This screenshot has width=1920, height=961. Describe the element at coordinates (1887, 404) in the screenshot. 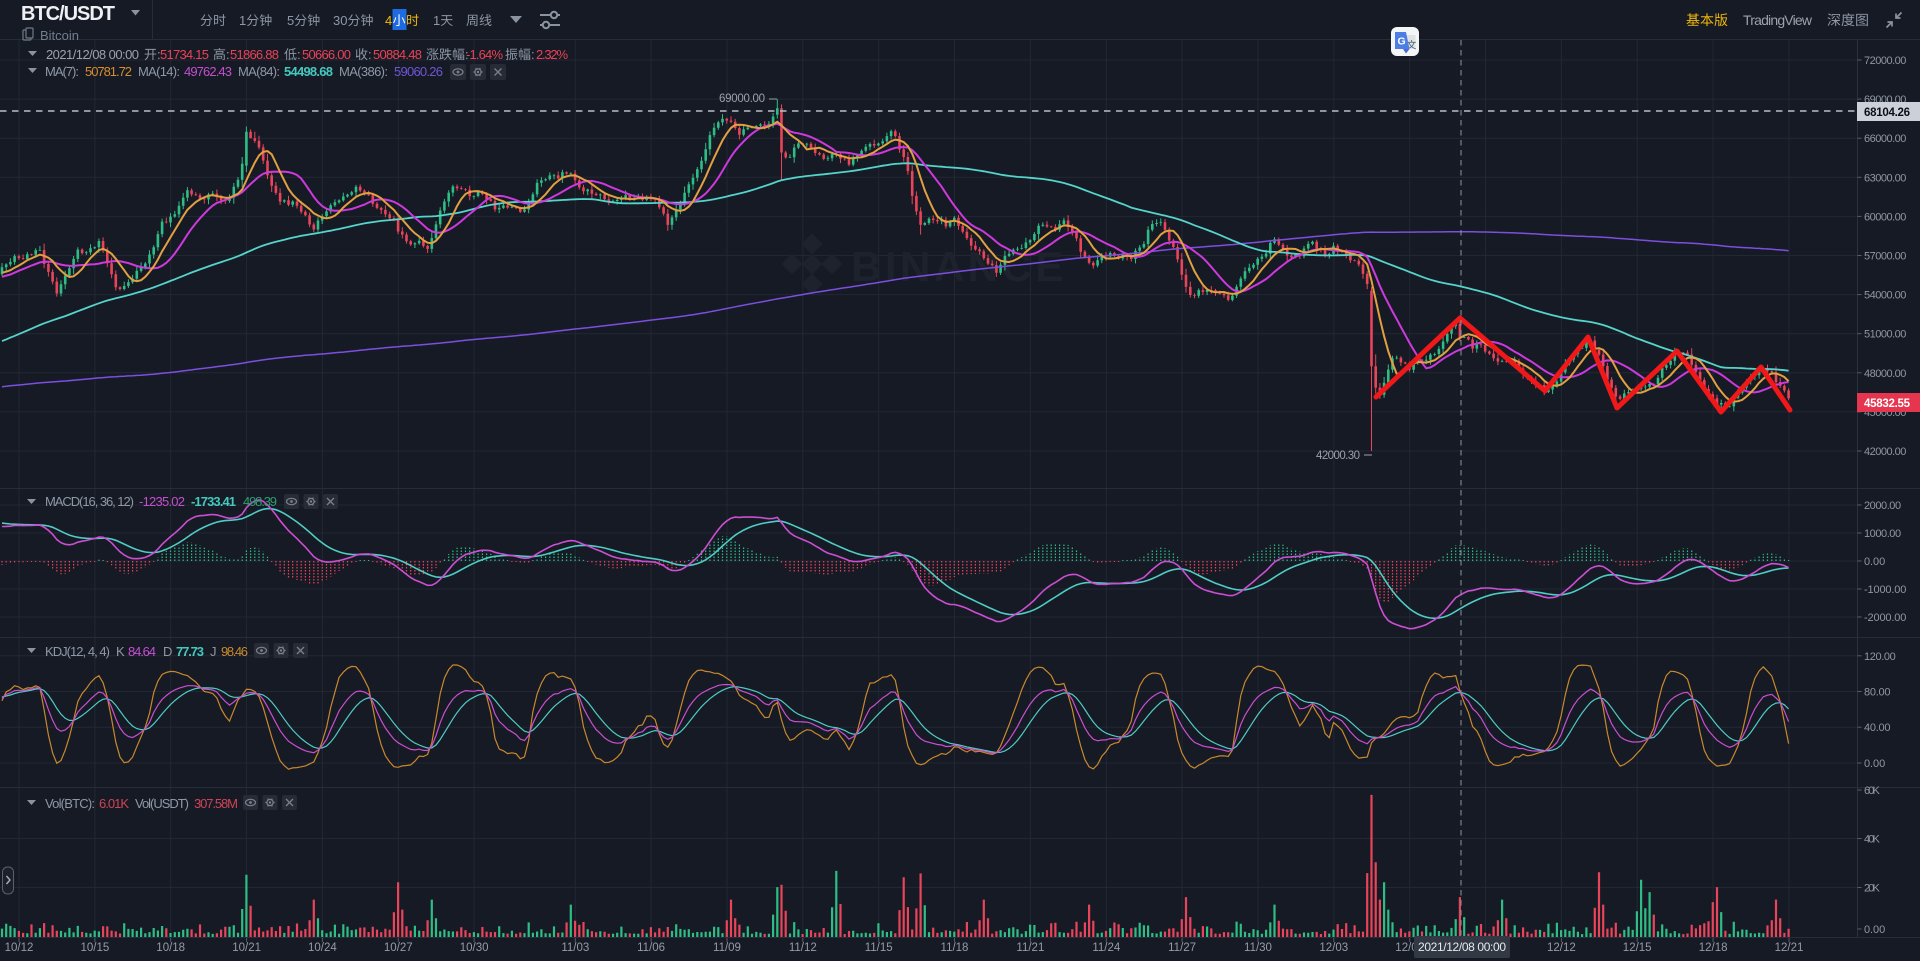

I see `svg-text: 45832.55` at that location.